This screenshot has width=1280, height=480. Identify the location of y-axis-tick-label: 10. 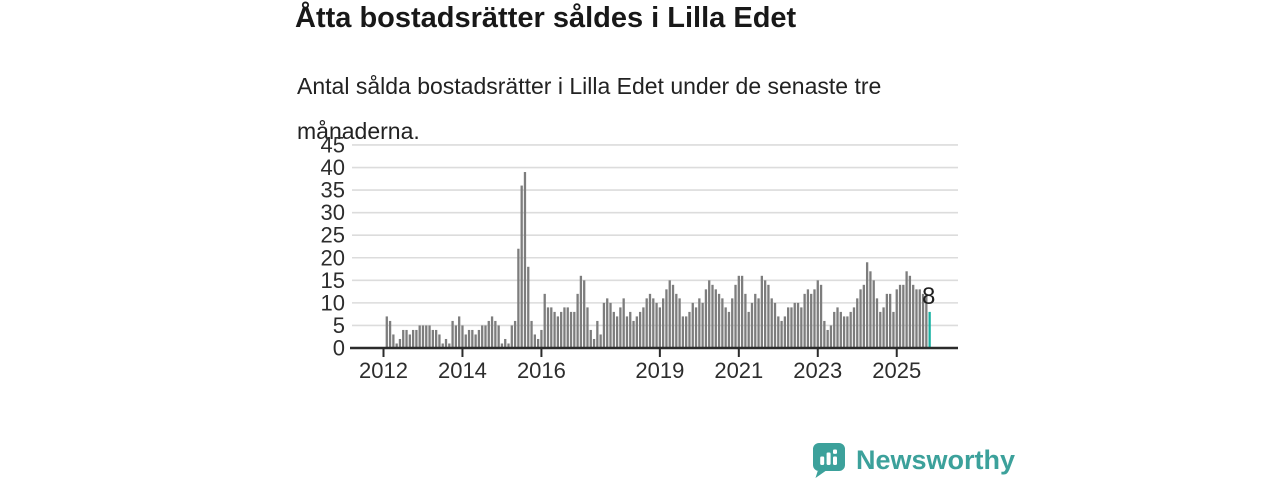
(333, 302).